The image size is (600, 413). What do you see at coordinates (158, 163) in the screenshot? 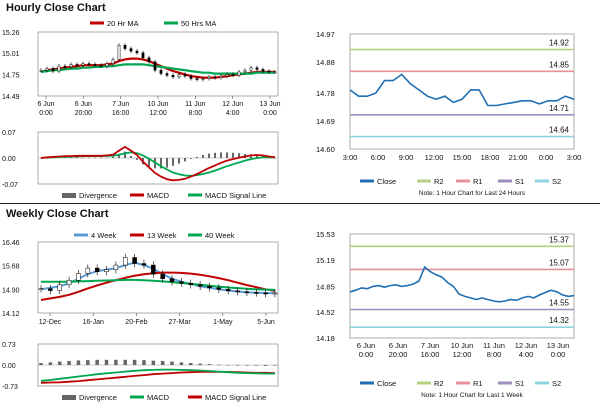
I see `hourly-macd-macd-line` at bounding box center [158, 163].